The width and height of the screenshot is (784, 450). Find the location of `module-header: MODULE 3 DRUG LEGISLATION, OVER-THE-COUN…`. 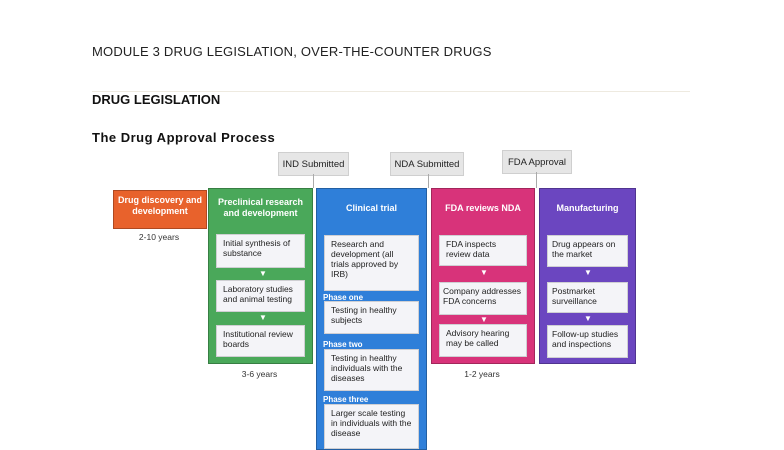

module-header: MODULE 3 DRUG LEGISLATION, OVER-THE-COUN… is located at coordinates (292, 51).